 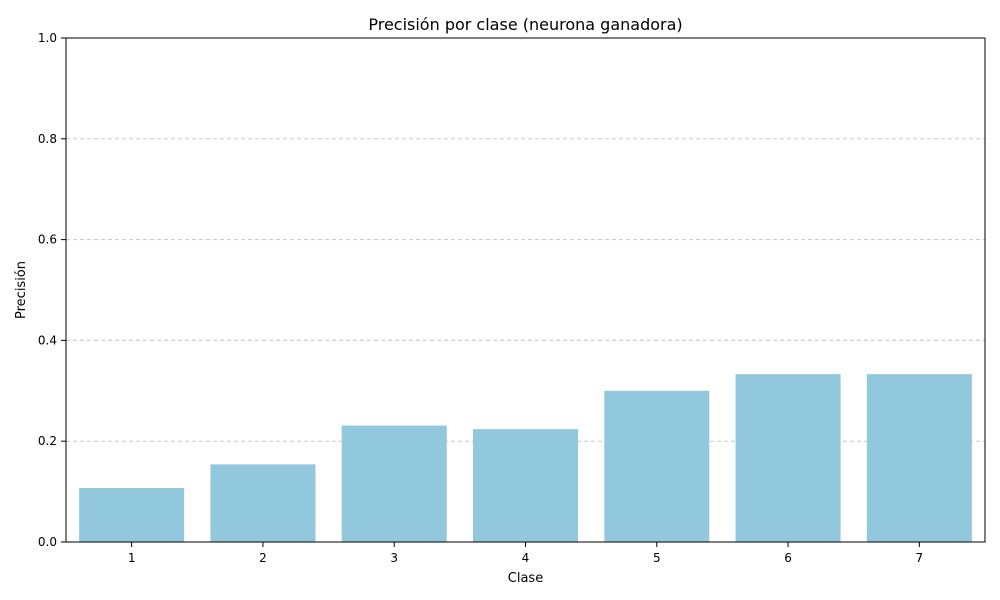 What do you see at coordinates (47, 38) in the screenshot?
I see `y-tick-label: 1.0` at bounding box center [47, 38].